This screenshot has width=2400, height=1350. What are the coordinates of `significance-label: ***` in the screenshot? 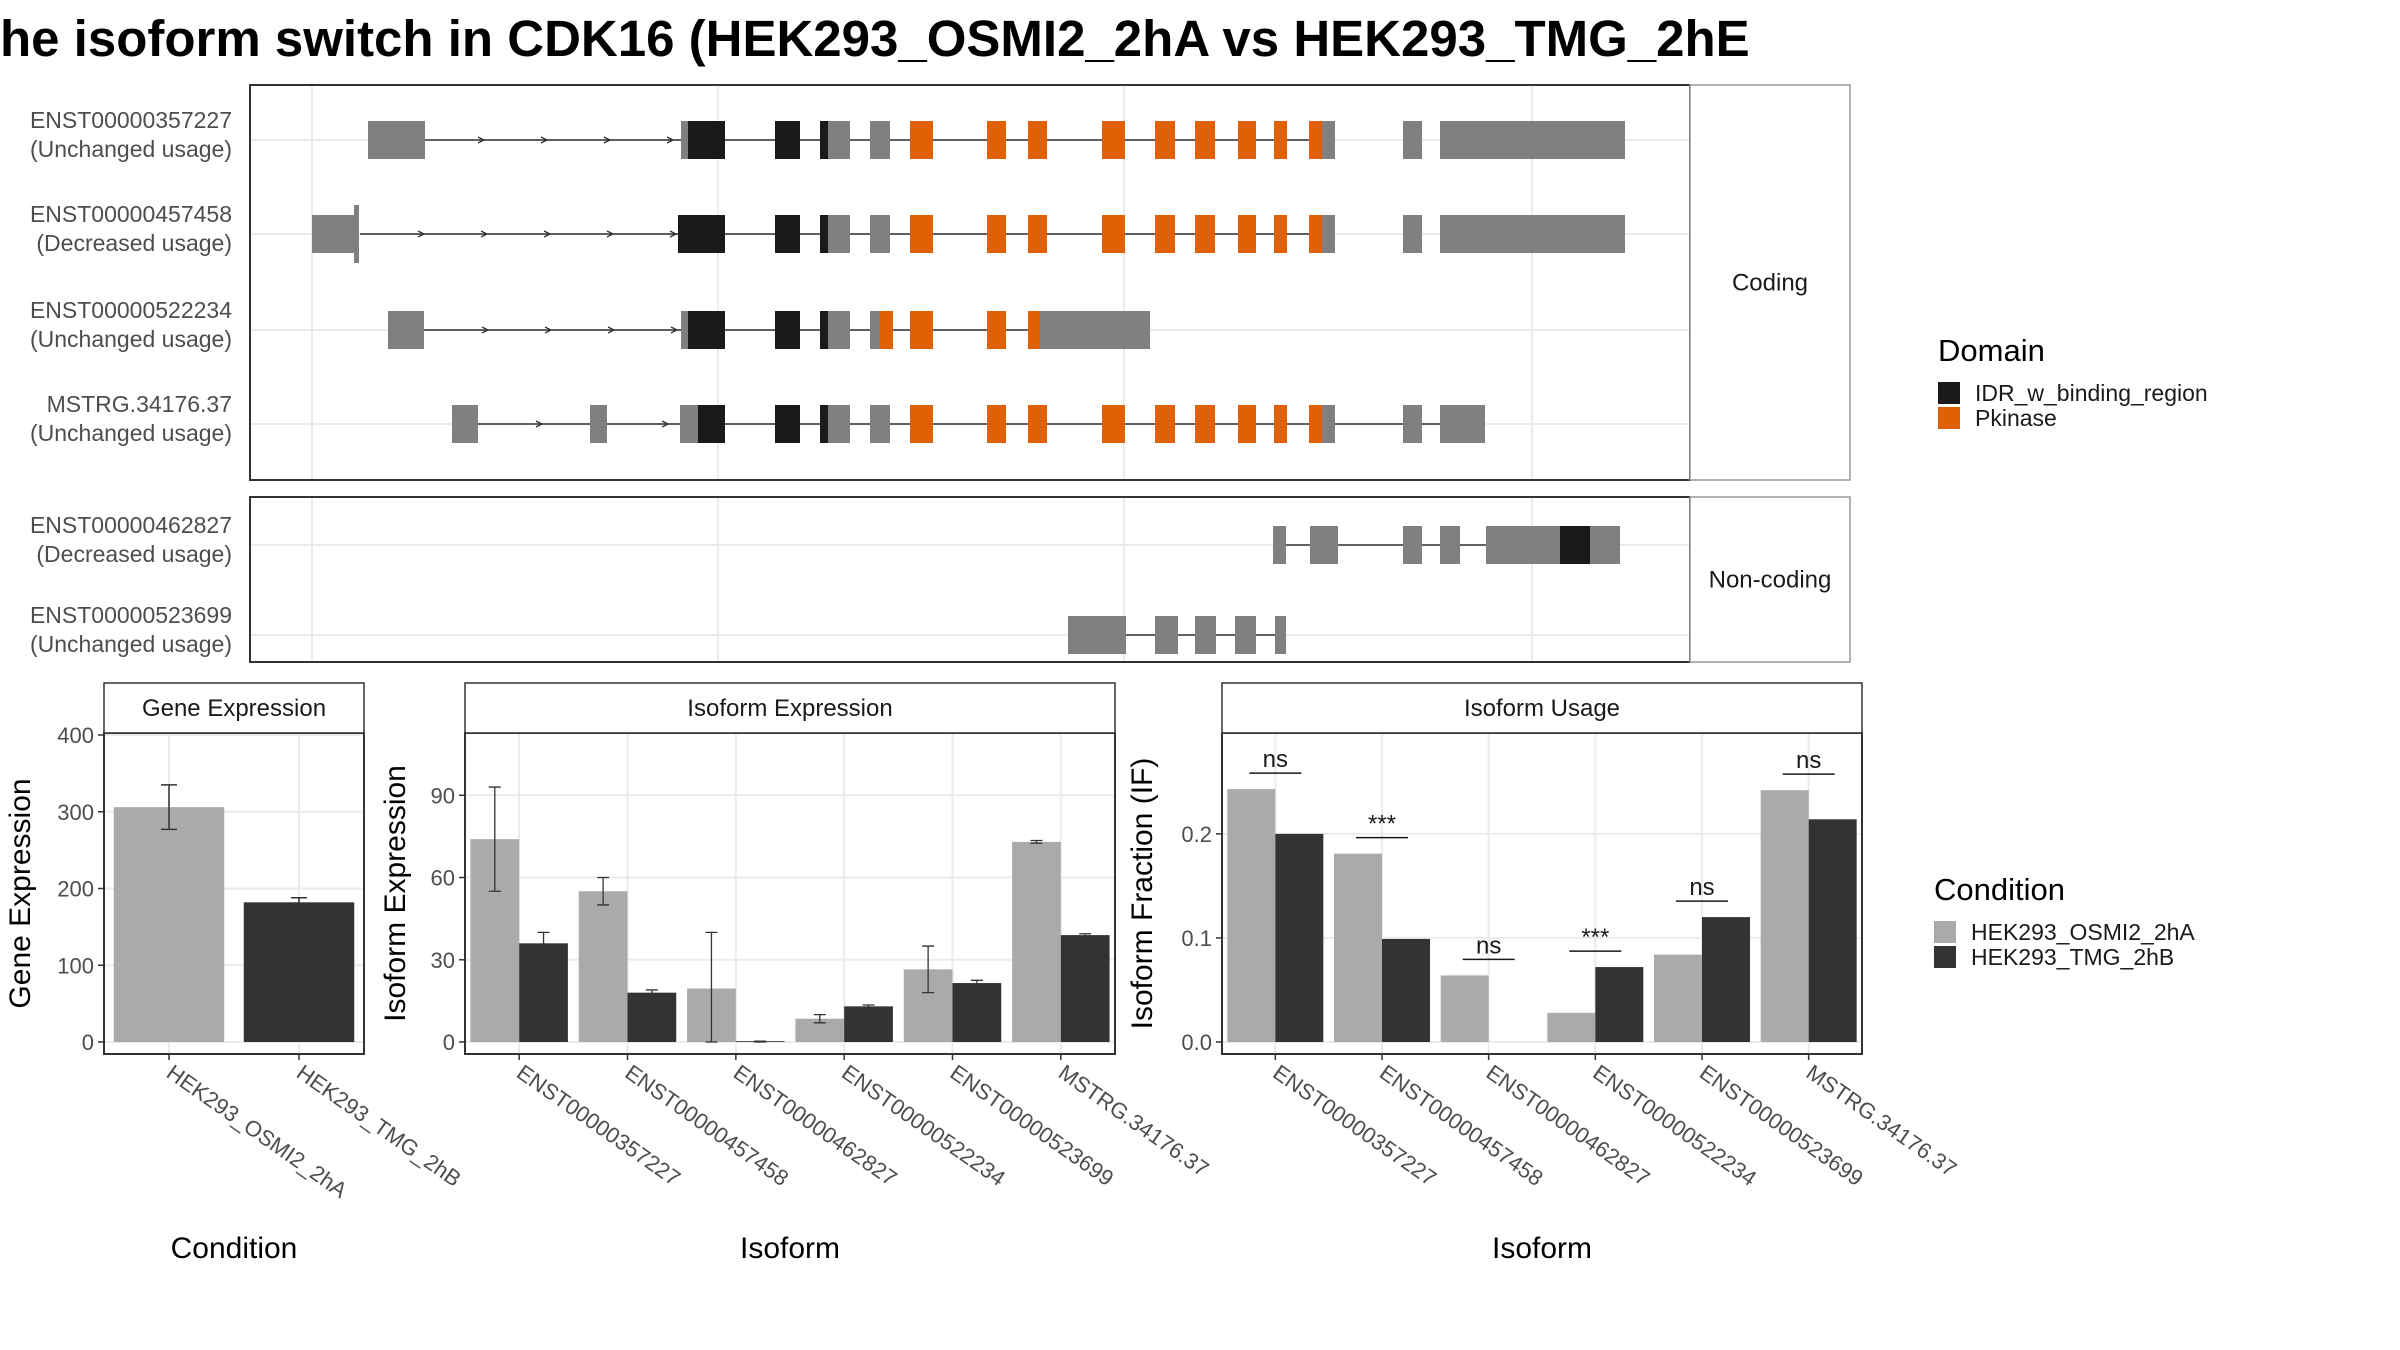 It's located at (1595, 937).